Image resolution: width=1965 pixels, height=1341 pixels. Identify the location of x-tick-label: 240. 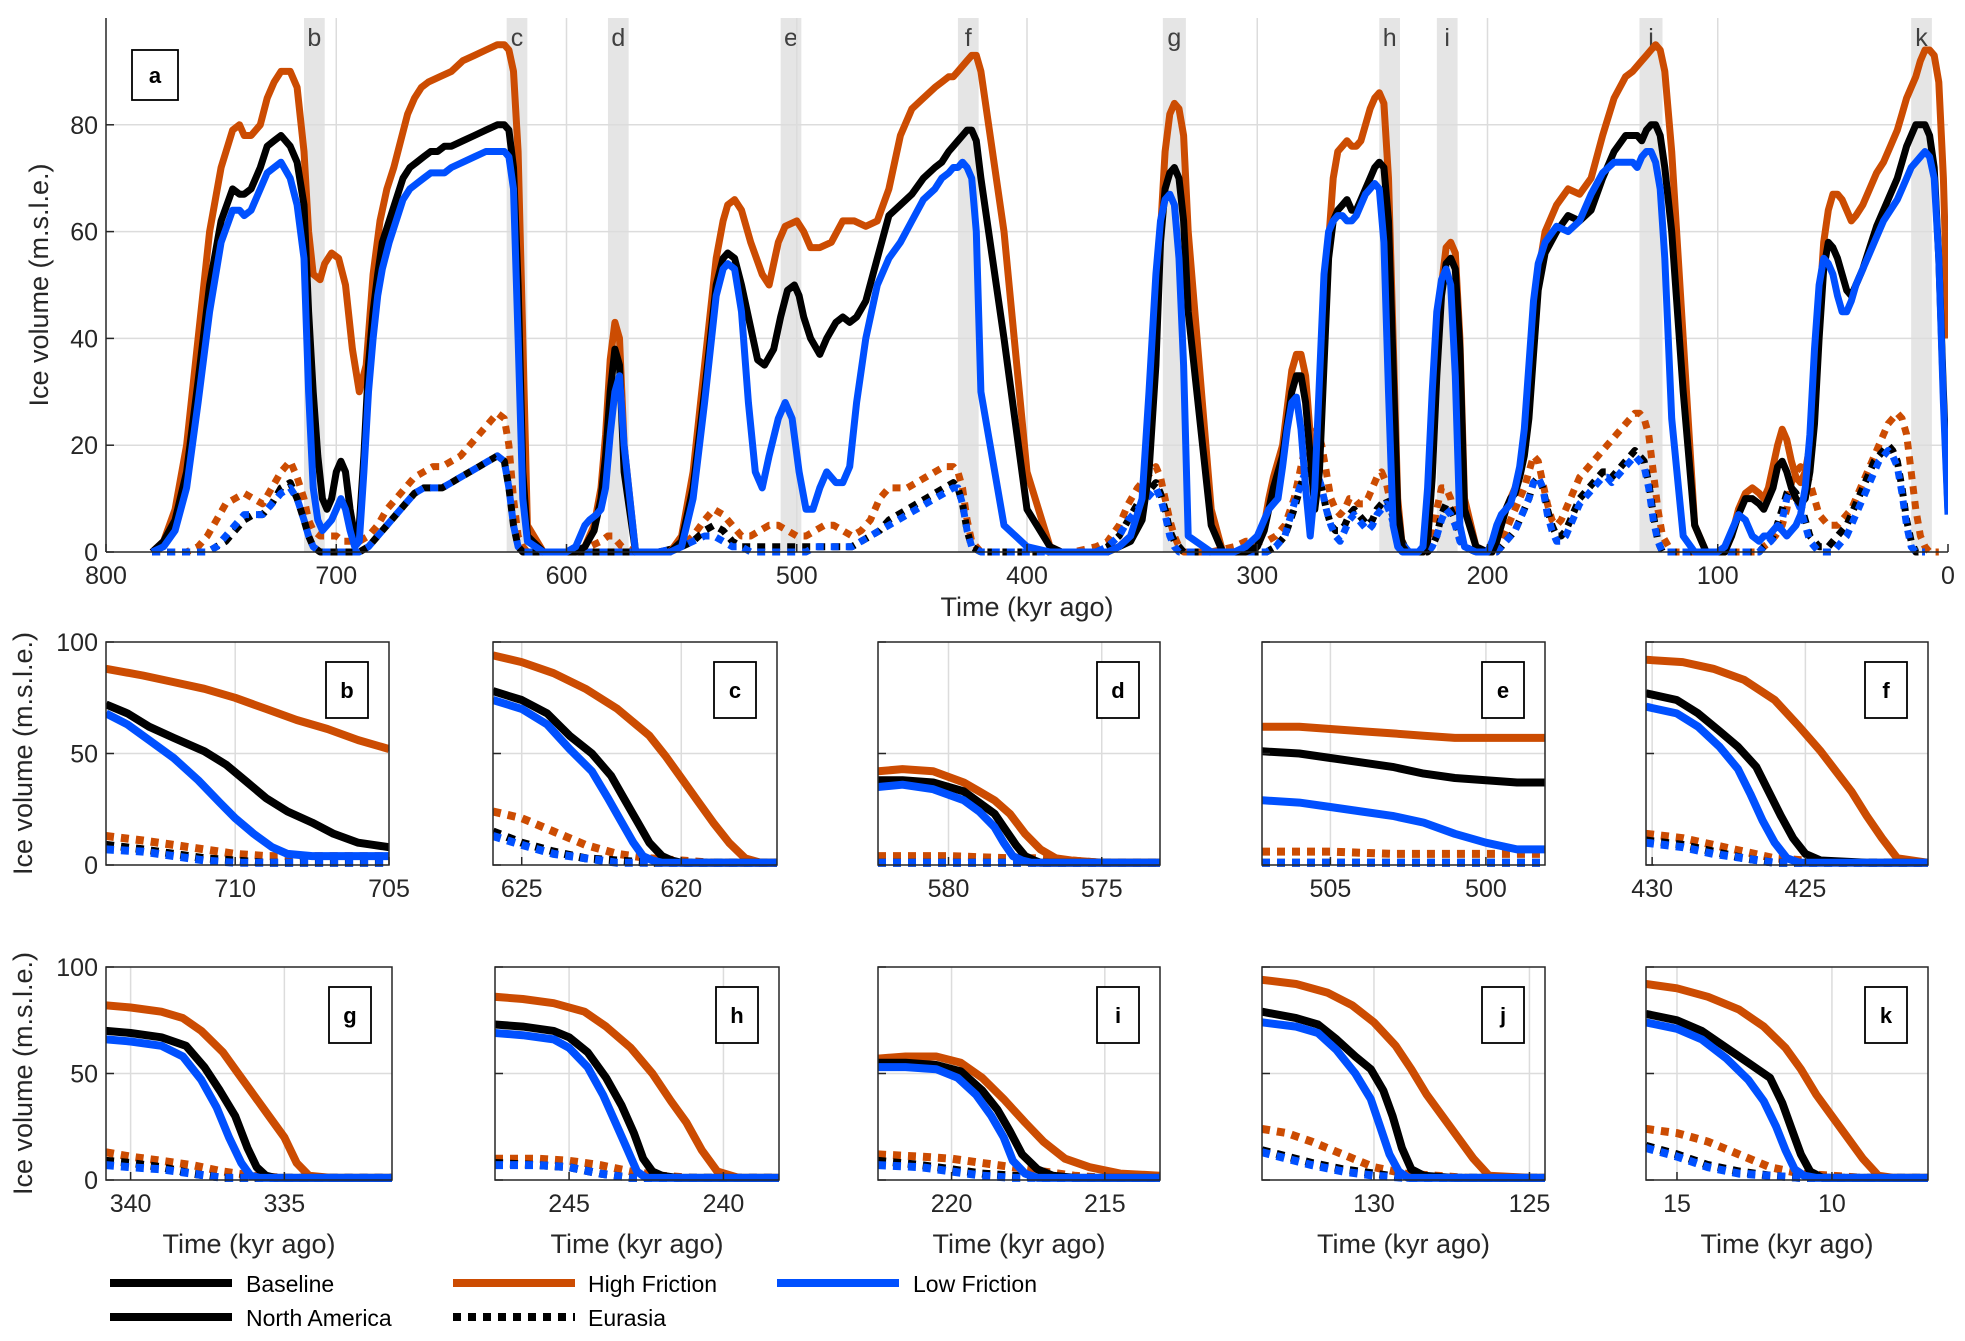
(724, 1204).